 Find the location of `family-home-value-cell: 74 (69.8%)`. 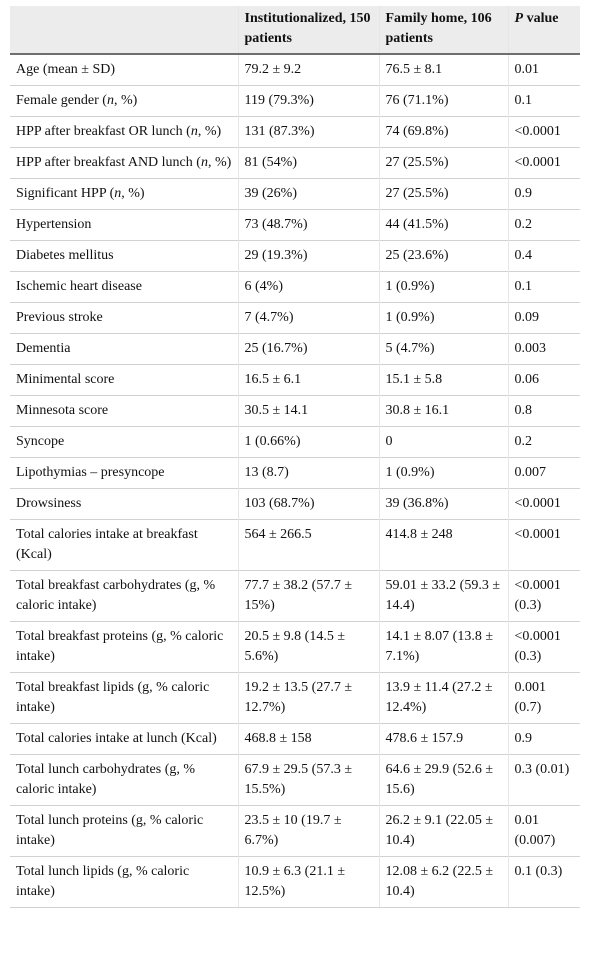

family-home-value-cell: 74 (69.8%) is located at coordinates (444, 132).